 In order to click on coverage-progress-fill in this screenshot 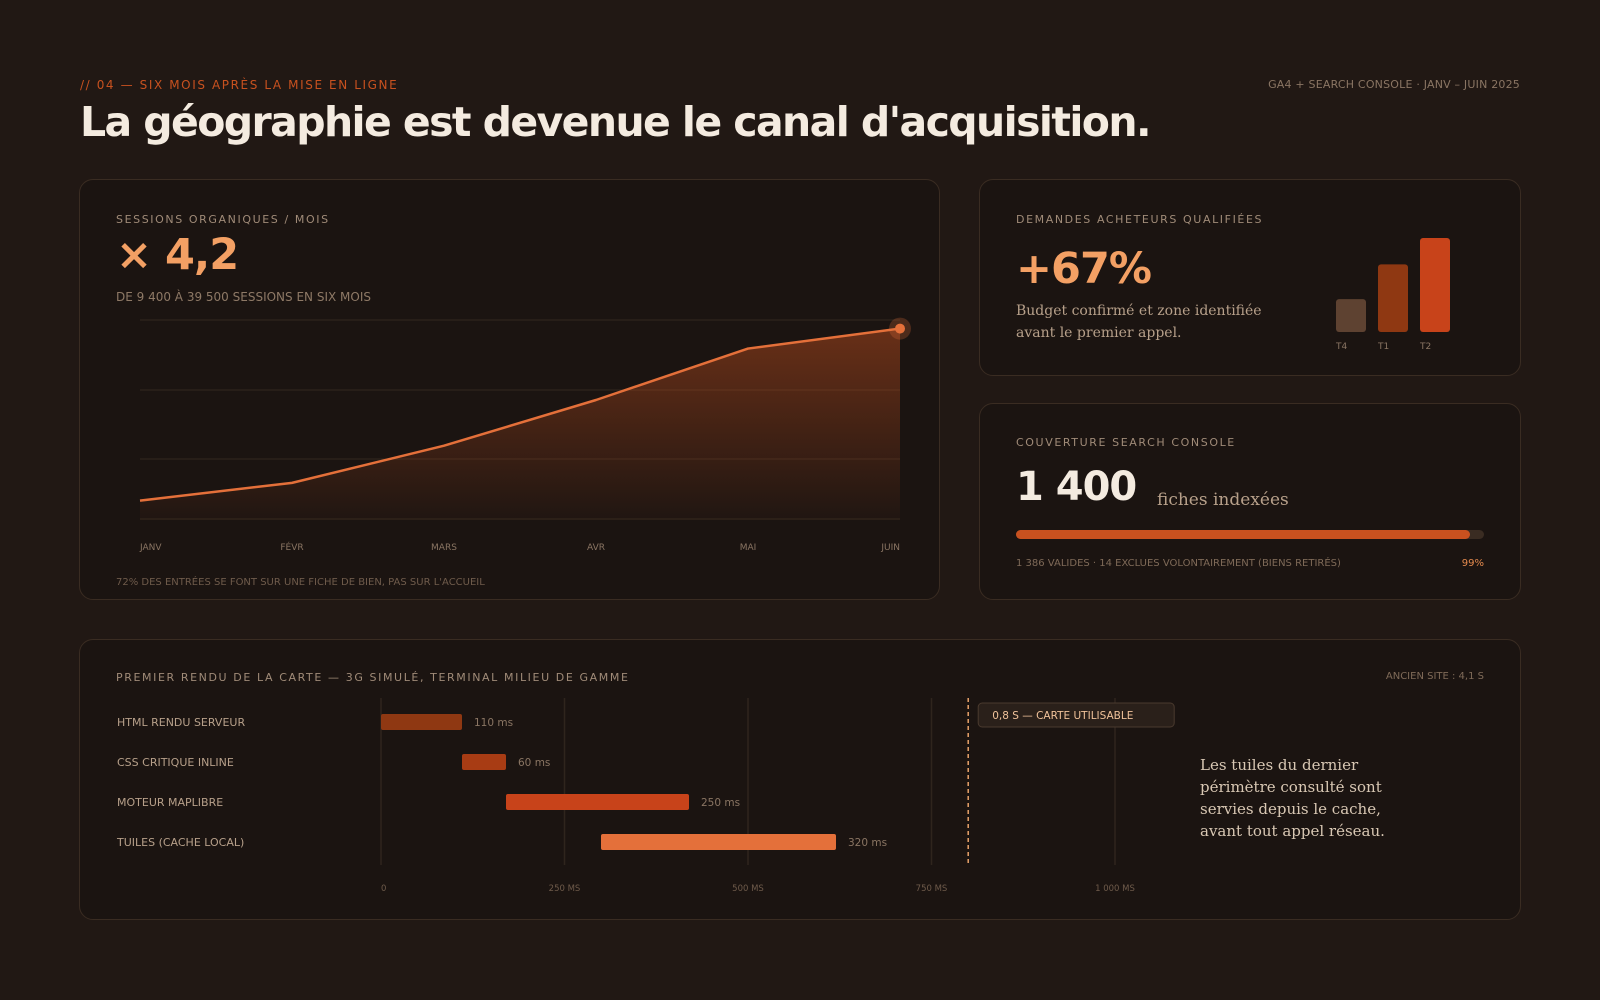, I will do `click(1243, 534)`.